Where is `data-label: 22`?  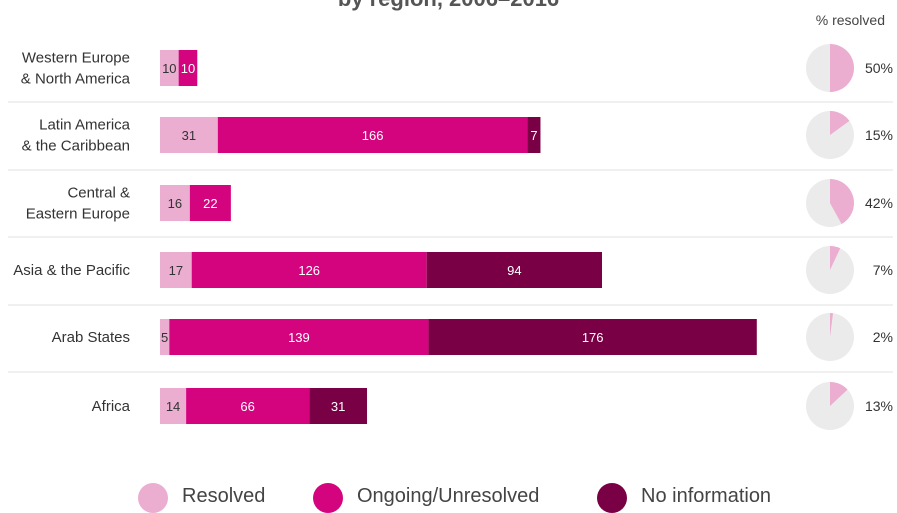 data-label: 22 is located at coordinates (210, 203).